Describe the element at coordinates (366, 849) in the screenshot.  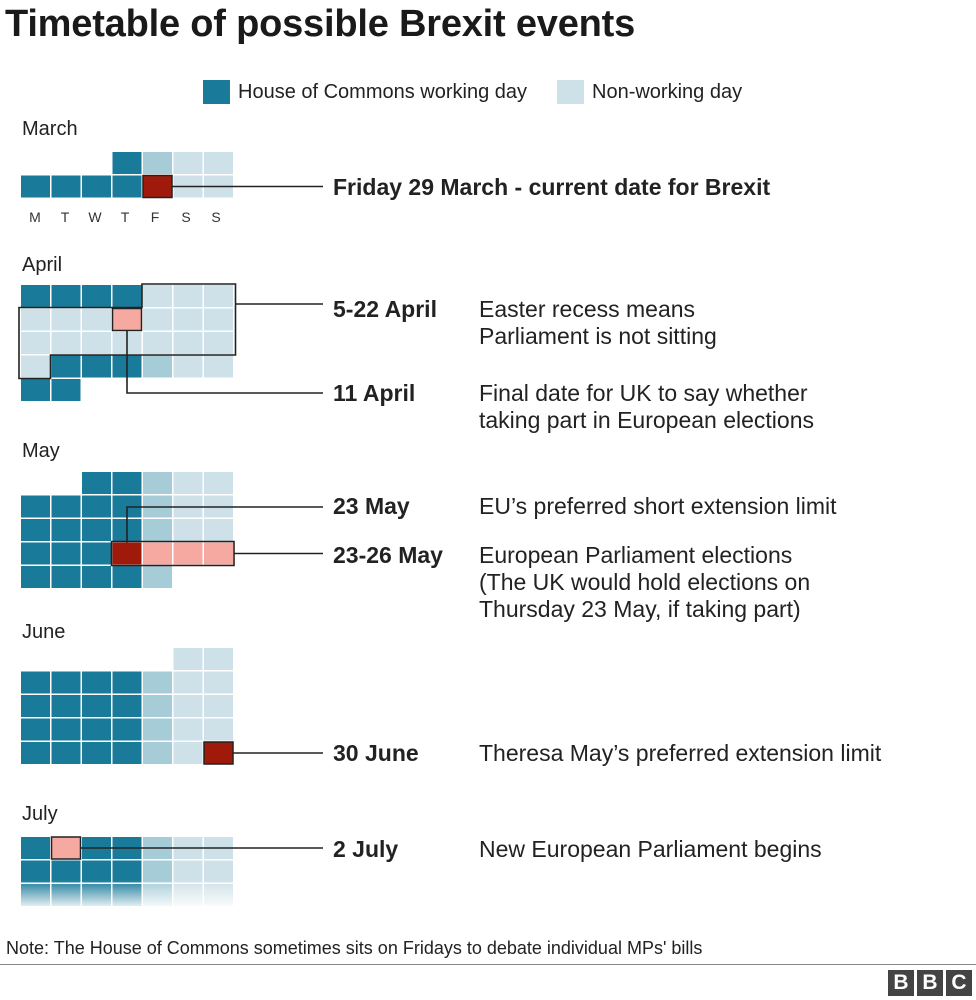
I see `event-label-2-july: 2 July` at that location.